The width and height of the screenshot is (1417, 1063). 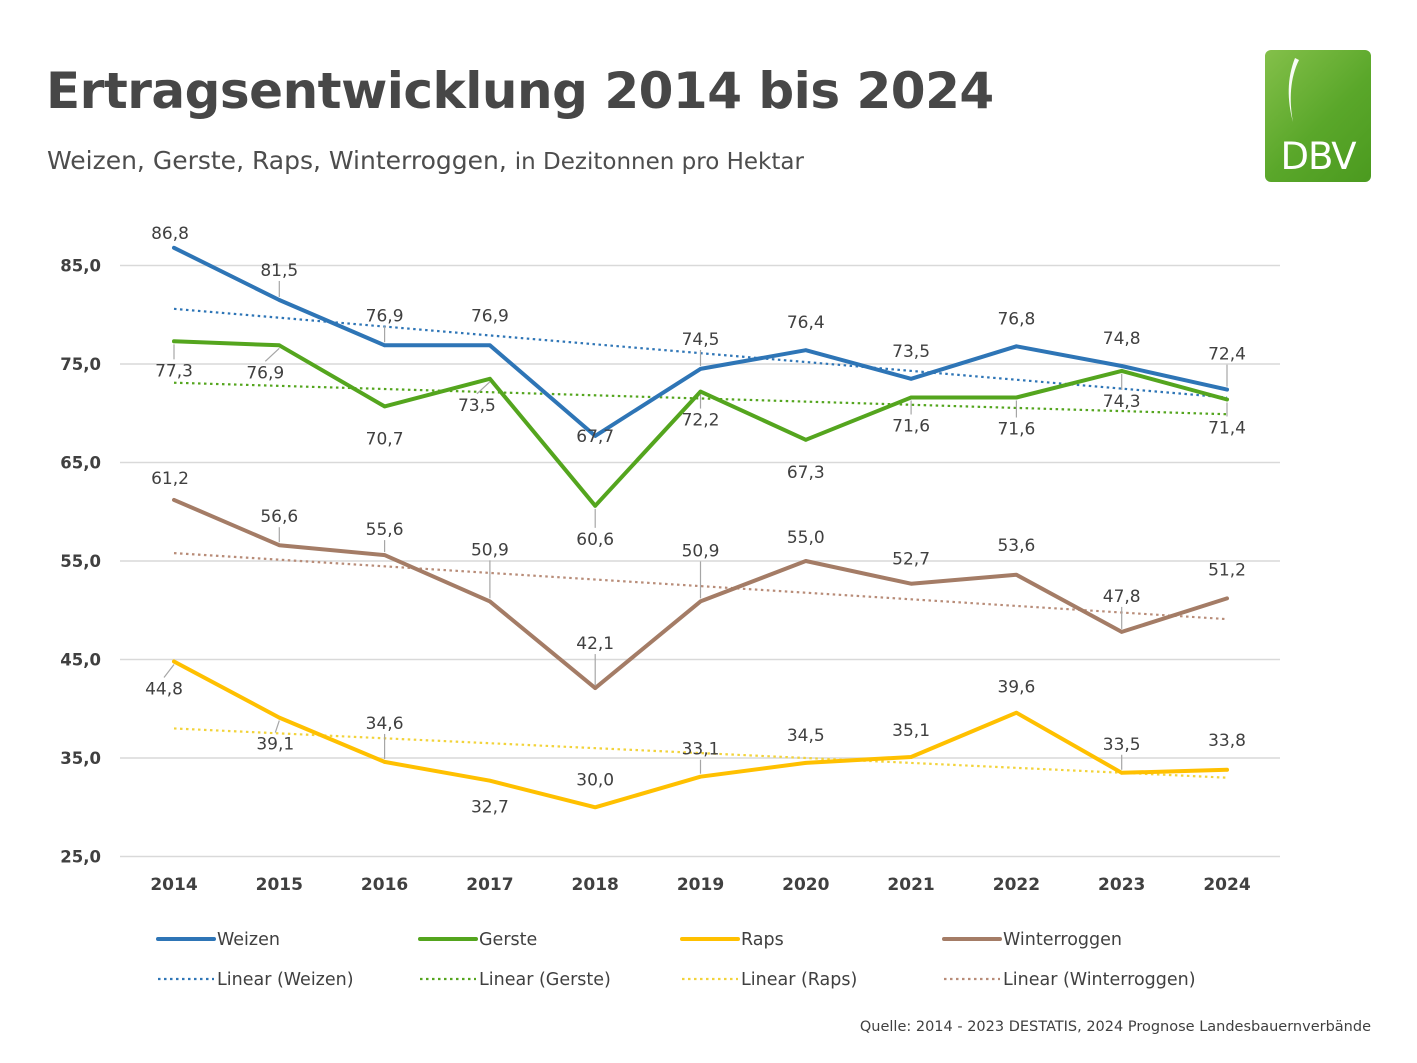 I want to click on legend-label: Raps, so click(x=762, y=940).